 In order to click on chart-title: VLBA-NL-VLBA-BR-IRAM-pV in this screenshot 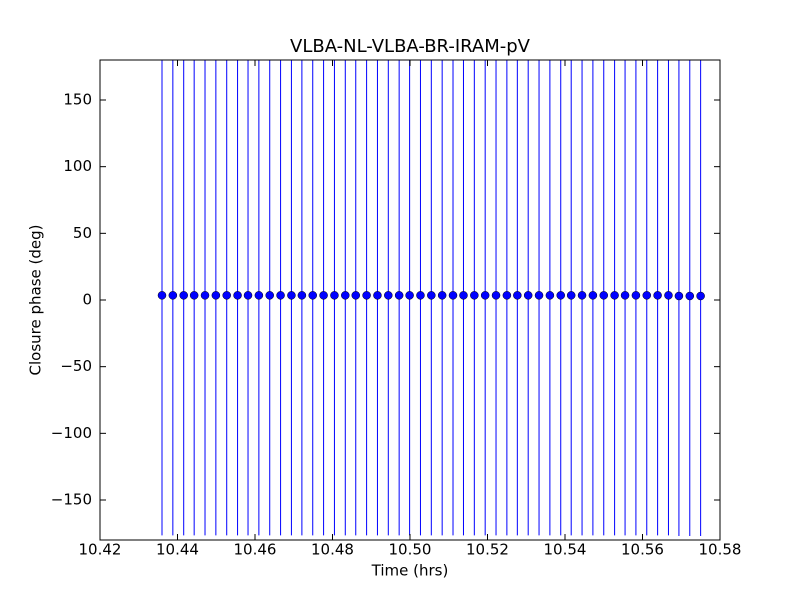, I will do `click(410, 46)`.